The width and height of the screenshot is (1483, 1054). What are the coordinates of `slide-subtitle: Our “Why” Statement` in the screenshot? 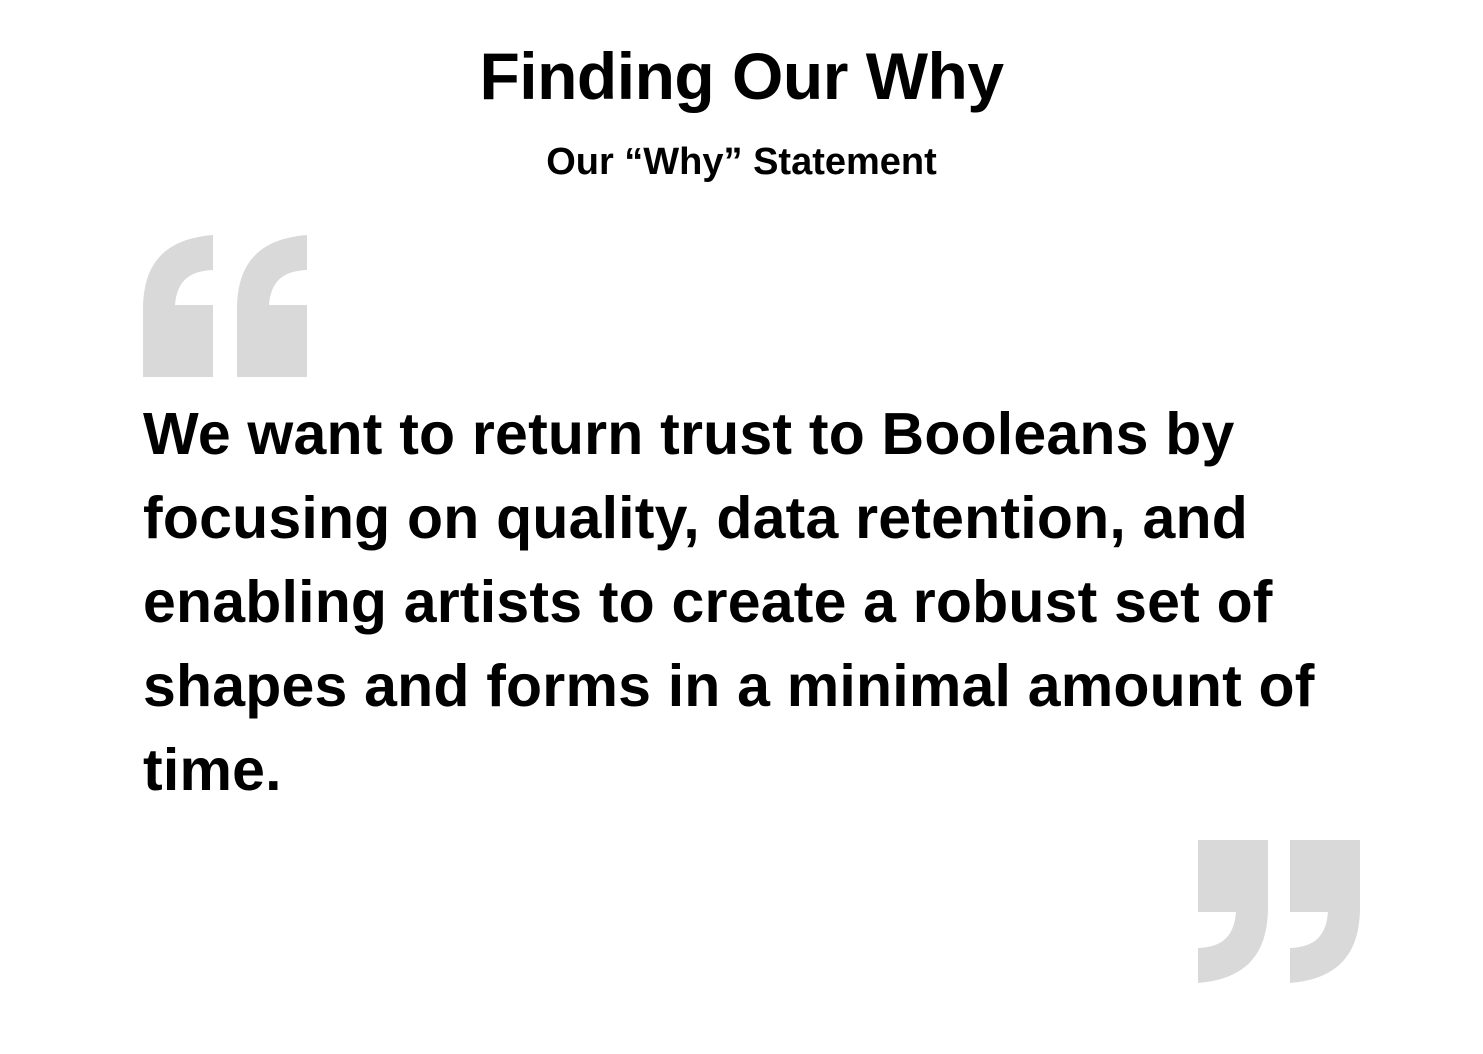 It's located at (741, 162).